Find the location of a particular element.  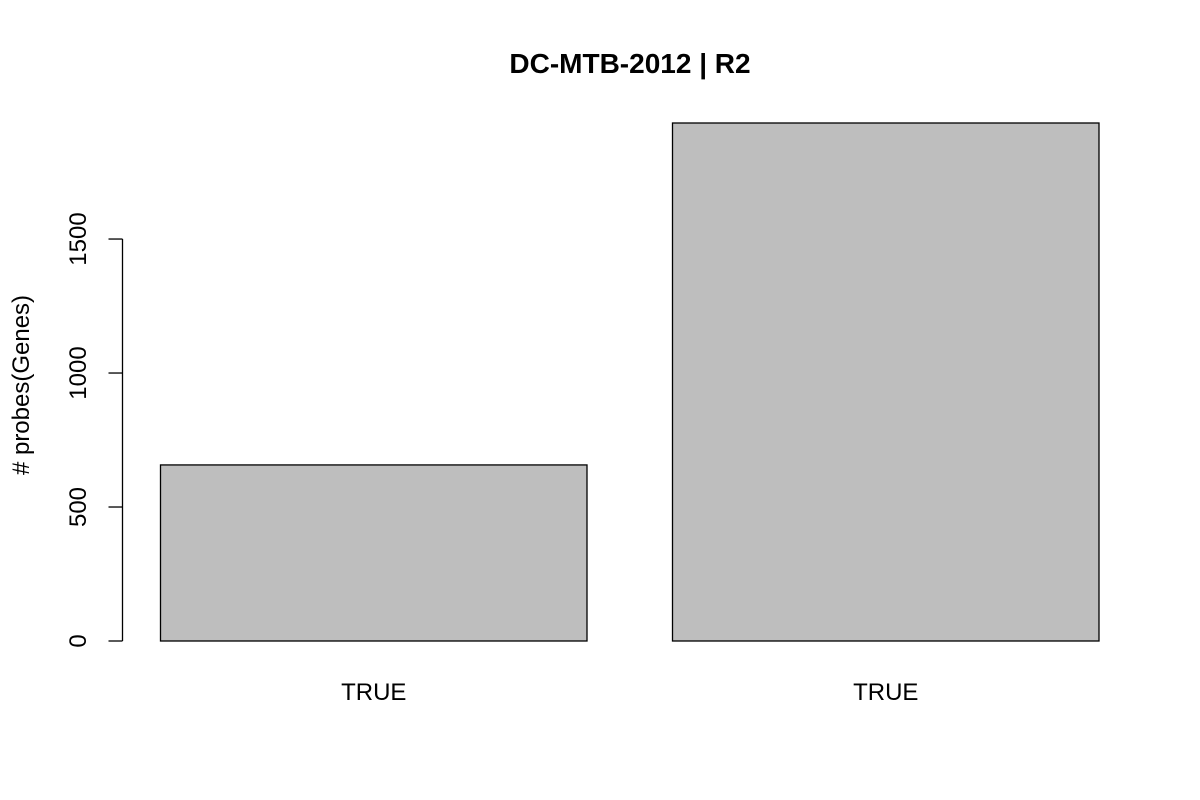

y-tick-label-500: 500 is located at coordinates (78, 507).